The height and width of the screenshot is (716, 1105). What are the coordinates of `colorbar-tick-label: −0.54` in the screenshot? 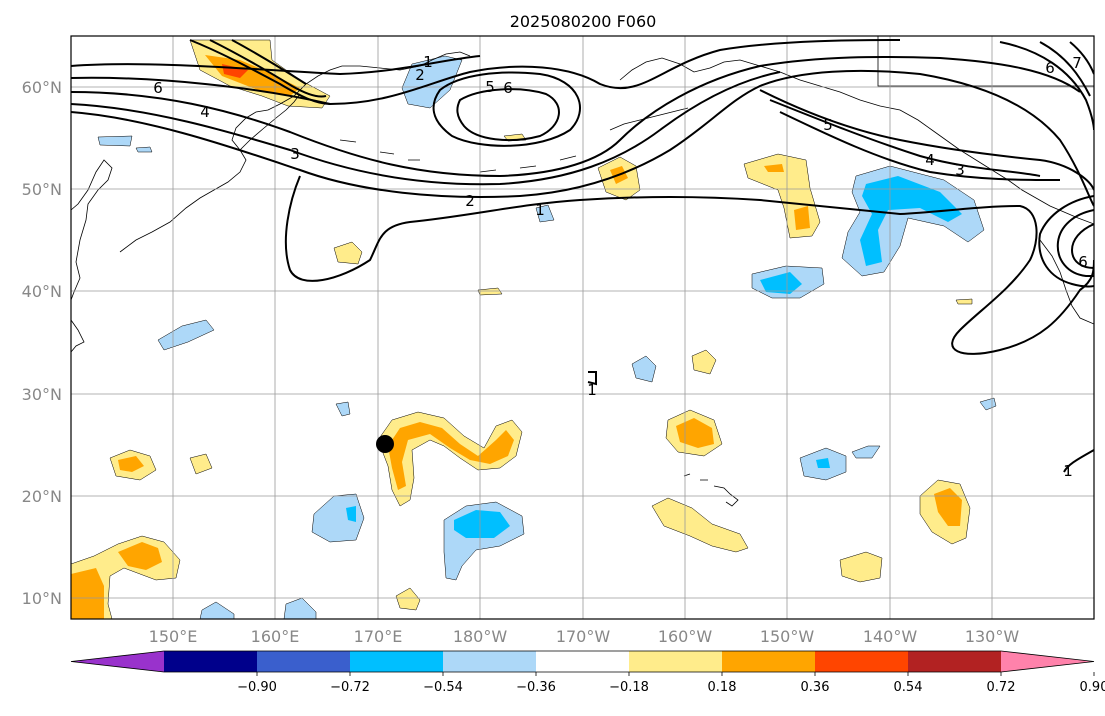 It's located at (443, 687).